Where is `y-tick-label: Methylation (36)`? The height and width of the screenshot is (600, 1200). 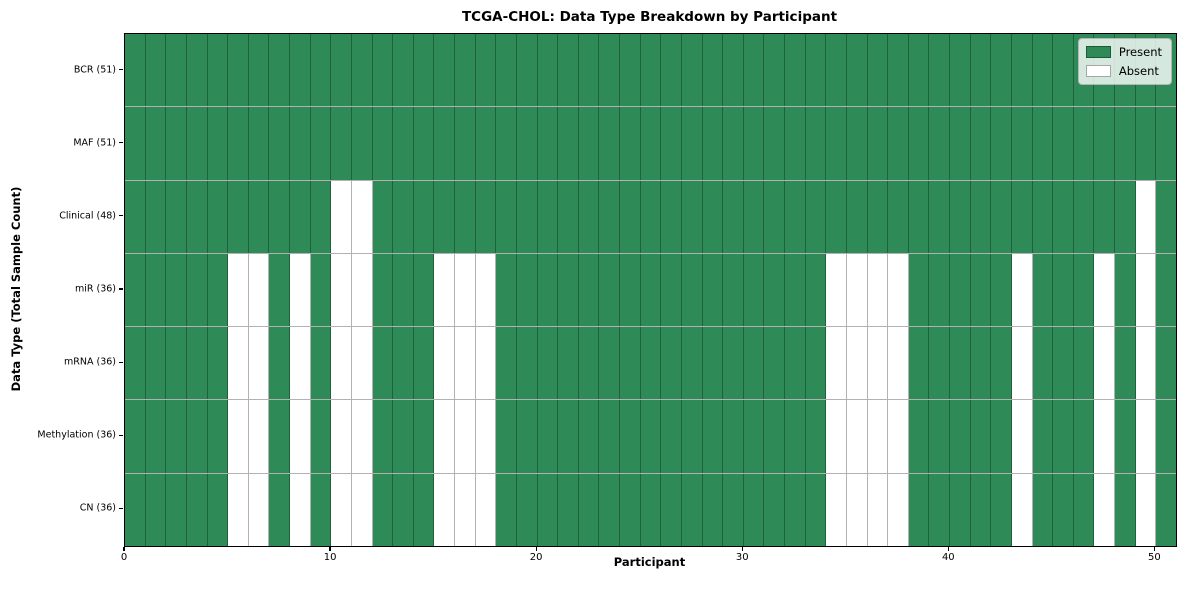
y-tick-label: Methylation (36) is located at coordinates (76, 435).